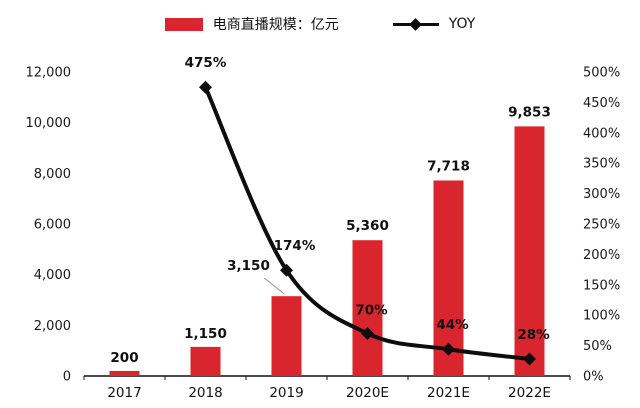 Image resolution: width=640 pixels, height=408 pixels. What do you see at coordinates (205, 361) in the screenshot?
I see `bar-2018` at bounding box center [205, 361].